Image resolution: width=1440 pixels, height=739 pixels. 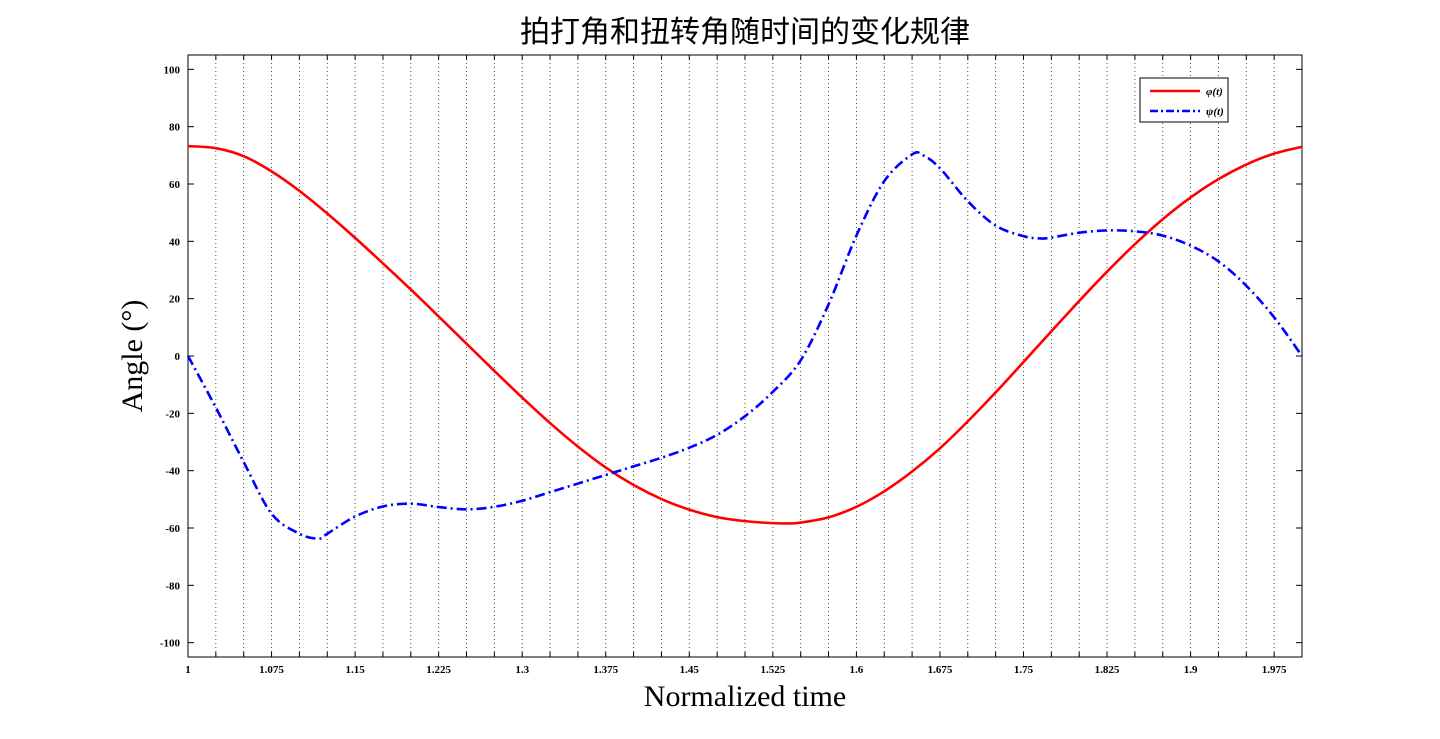 I want to click on chart-title: 拍打角和扭转角随时间的变化规律, so click(x=745, y=32).